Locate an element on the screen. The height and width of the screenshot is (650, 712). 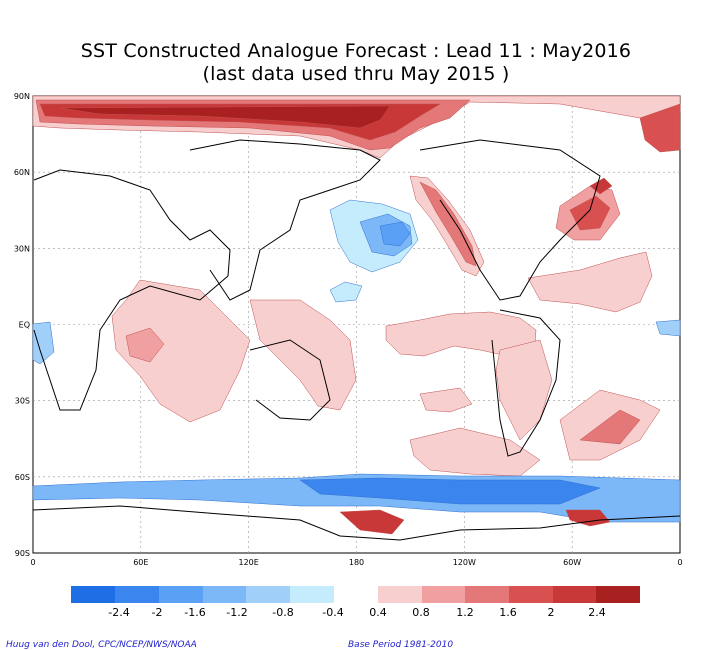
lat-label-5: 60S is located at coordinates (22, 477).